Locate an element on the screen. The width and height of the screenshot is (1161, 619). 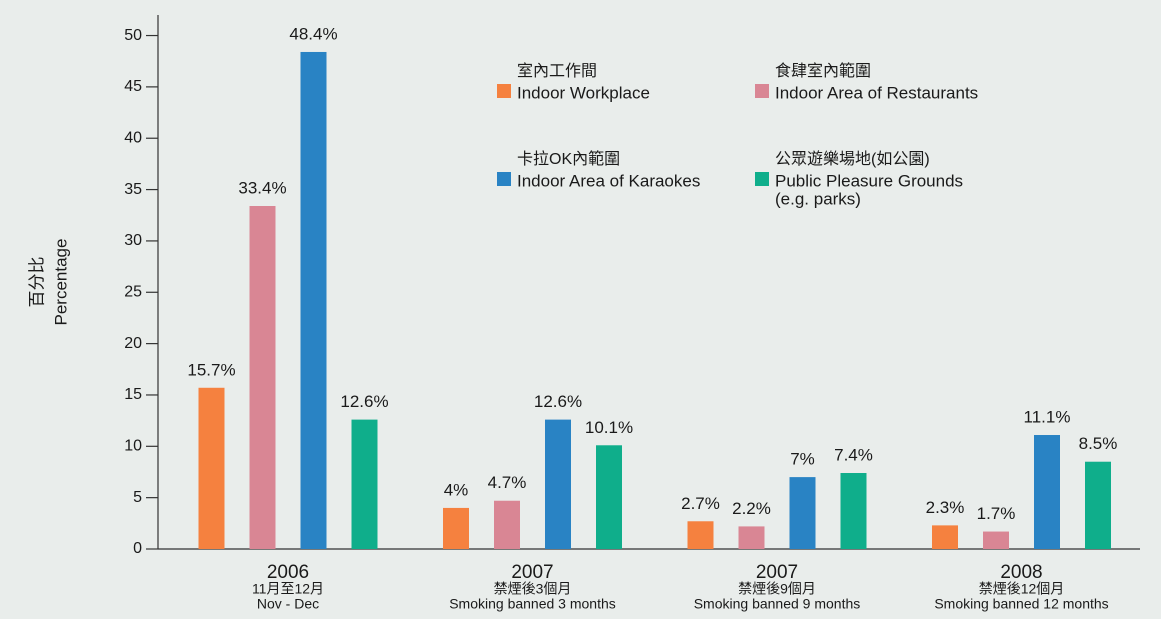
value-label: 2.3% is located at coordinates (945, 507).